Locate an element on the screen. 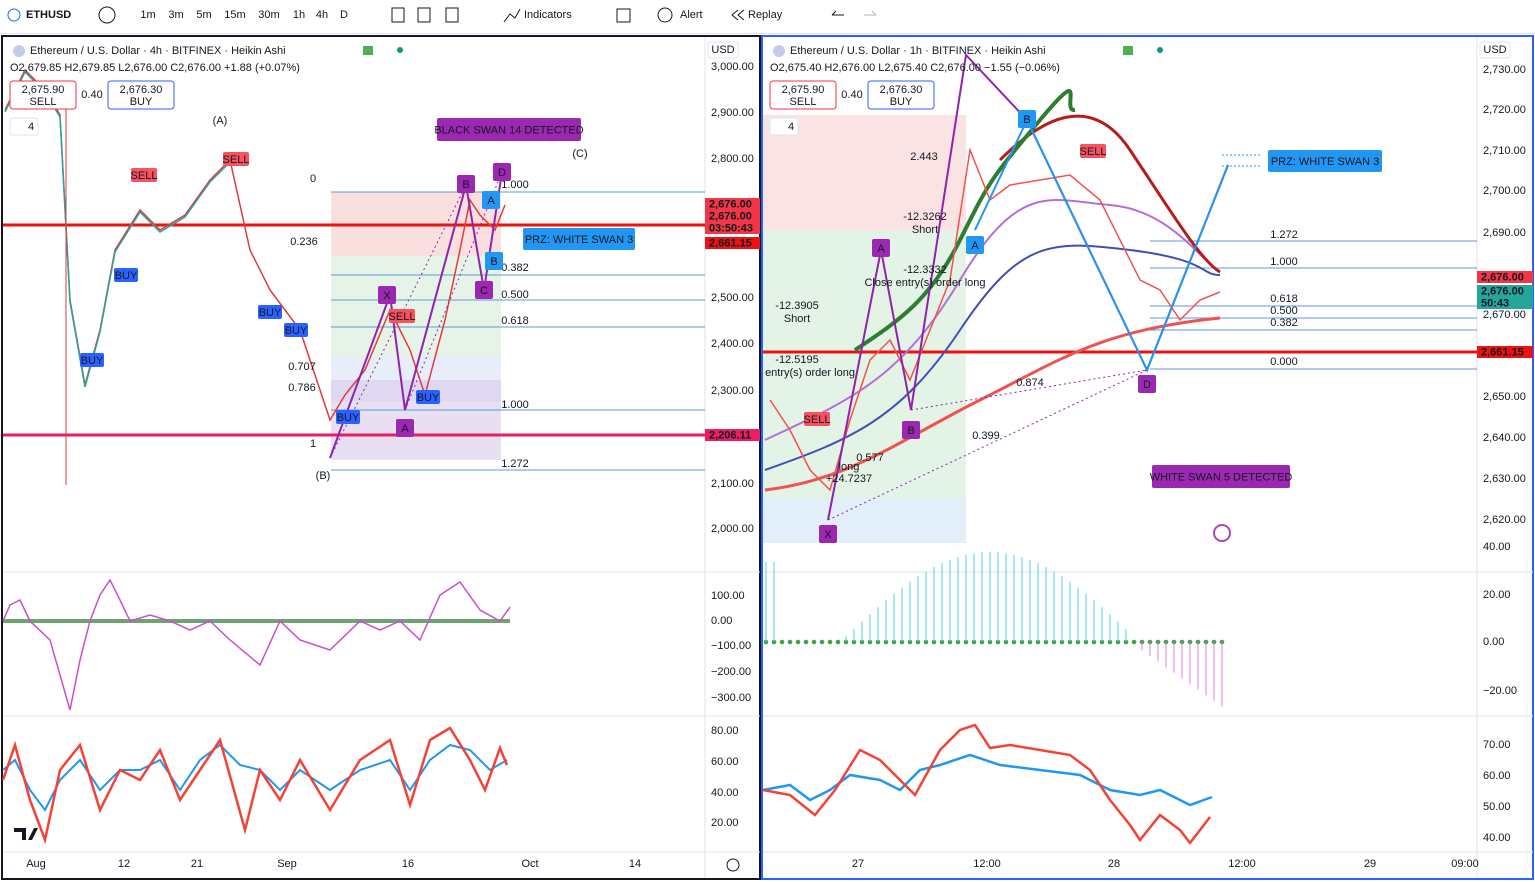  ratio-label: 0.399 is located at coordinates (986, 436).